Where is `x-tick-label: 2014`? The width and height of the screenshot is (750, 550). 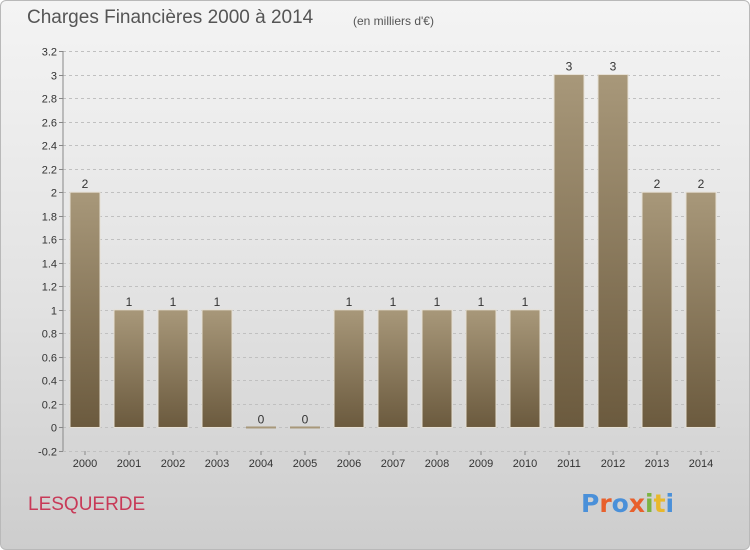
x-tick-label: 2014 is located at coordinates (701, 464).